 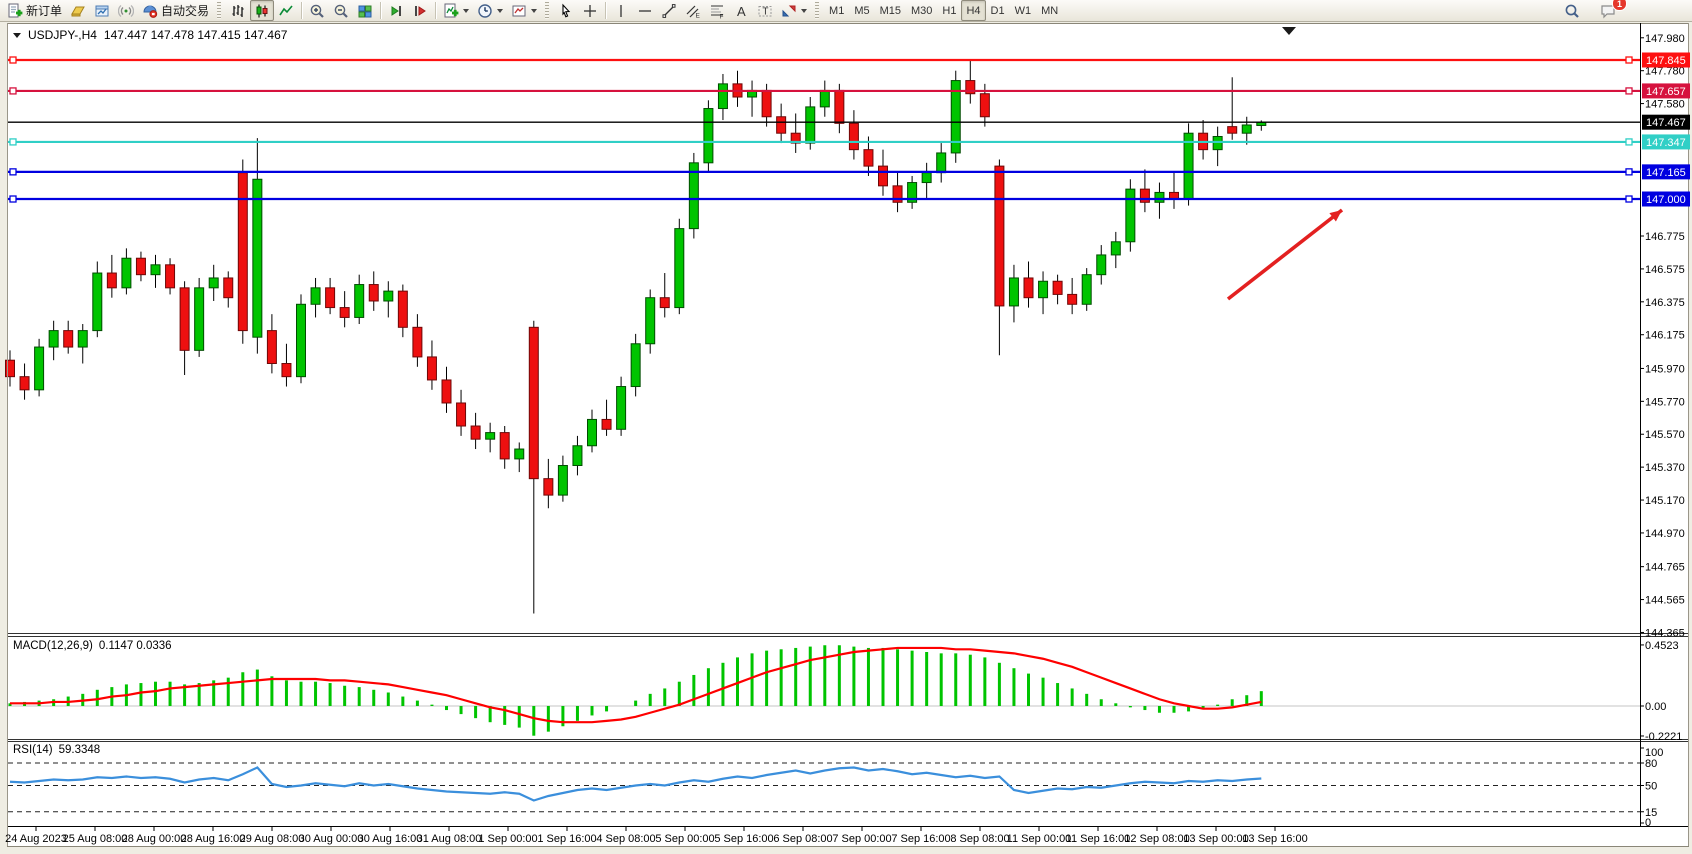 I want to click on symbol-label: USDJPY-,H4, so click(x=62, y=35).